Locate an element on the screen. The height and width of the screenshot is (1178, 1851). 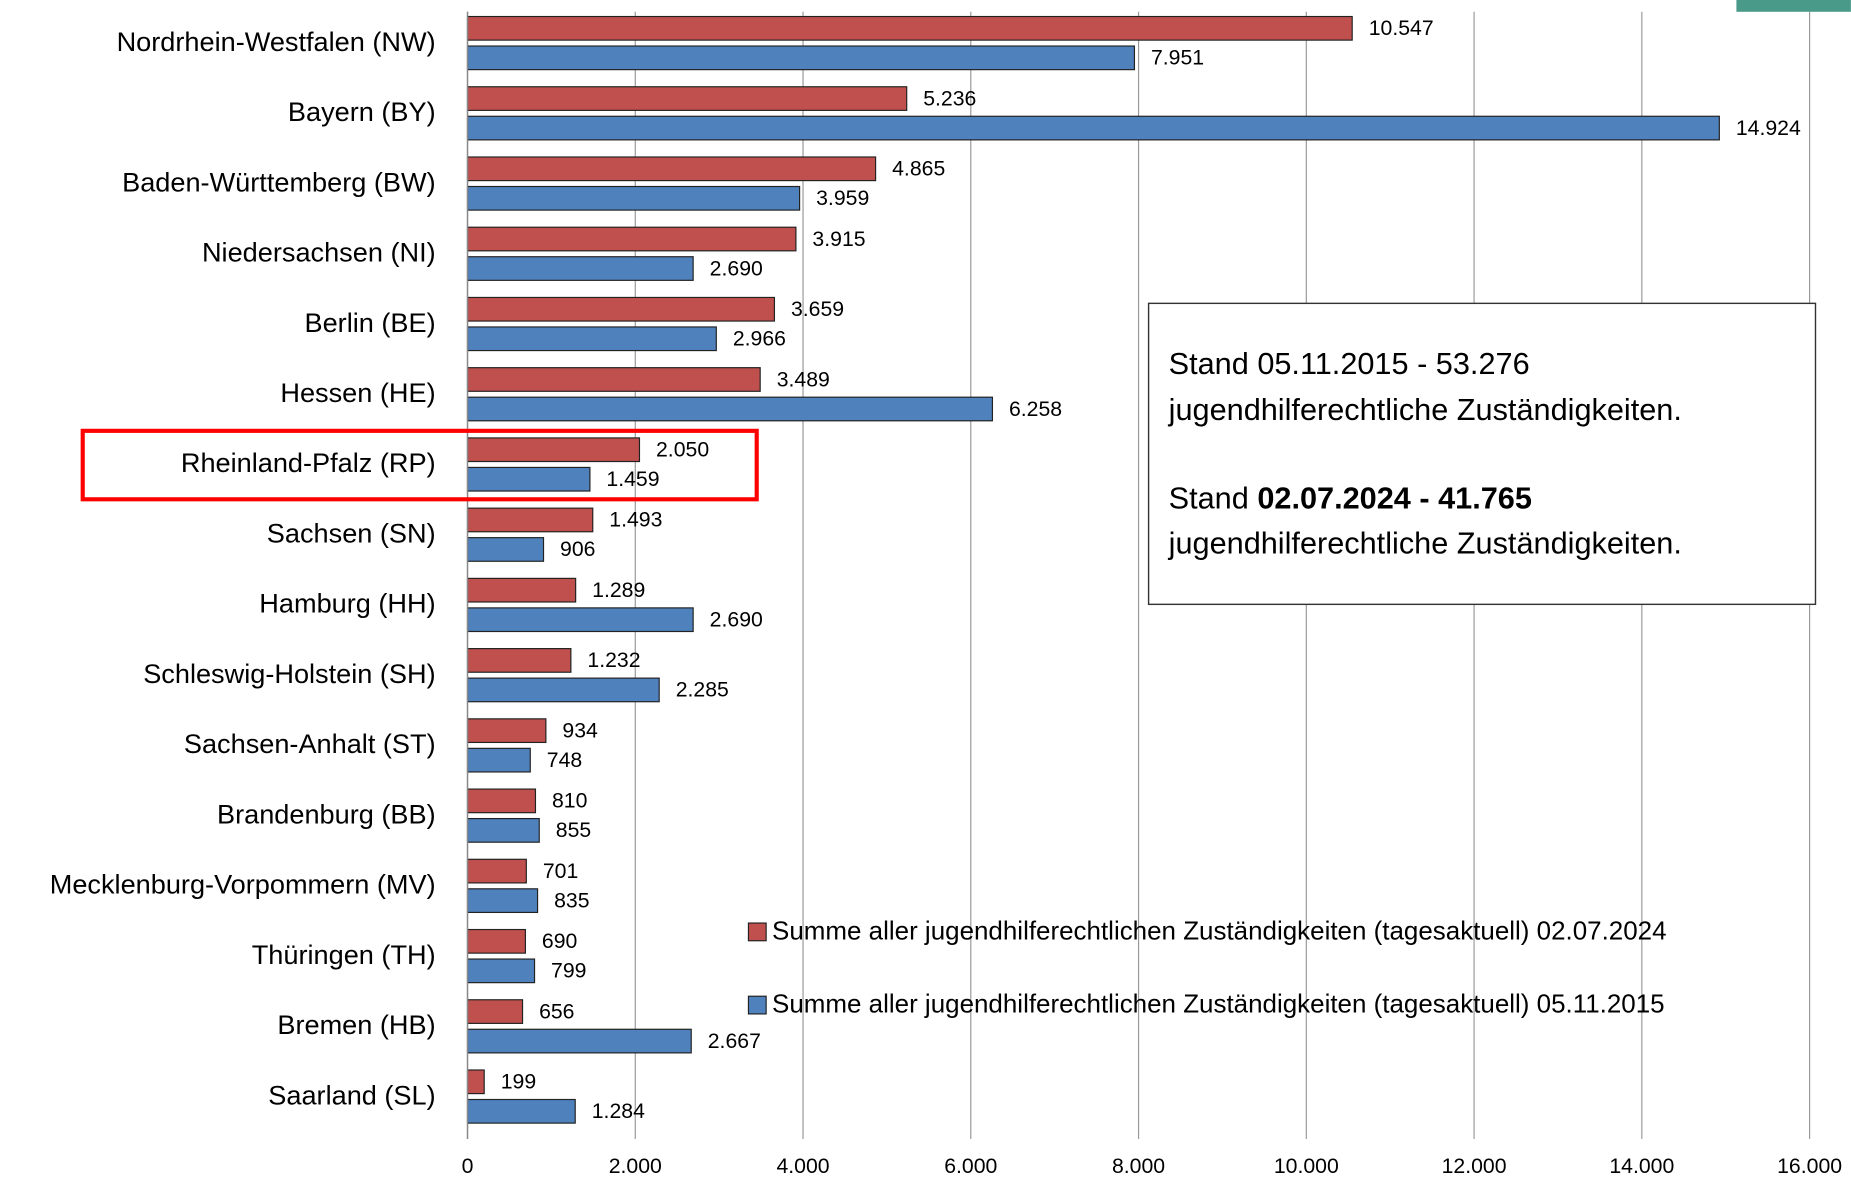
y-tick-label: Niedersachsen (NI) is located at coordinates (319, 252).